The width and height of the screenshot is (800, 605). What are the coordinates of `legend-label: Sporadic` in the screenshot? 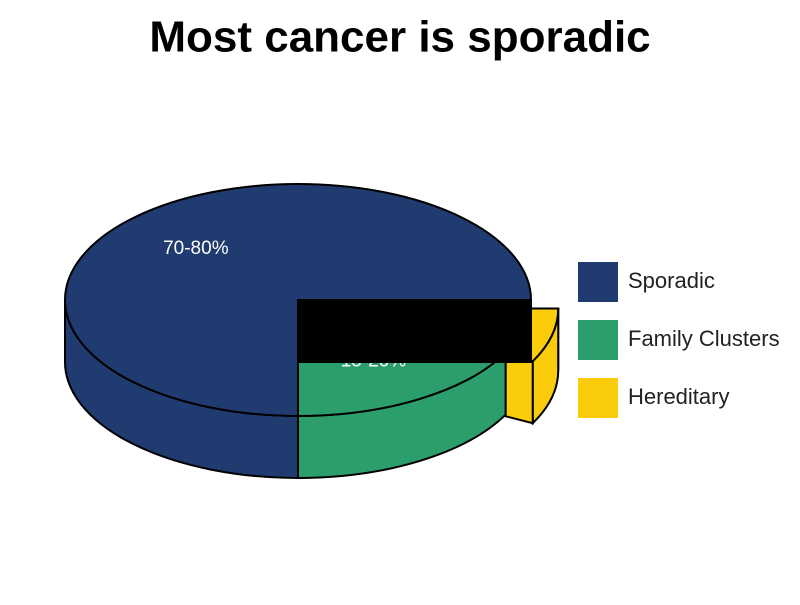 It's located at (671, 280).